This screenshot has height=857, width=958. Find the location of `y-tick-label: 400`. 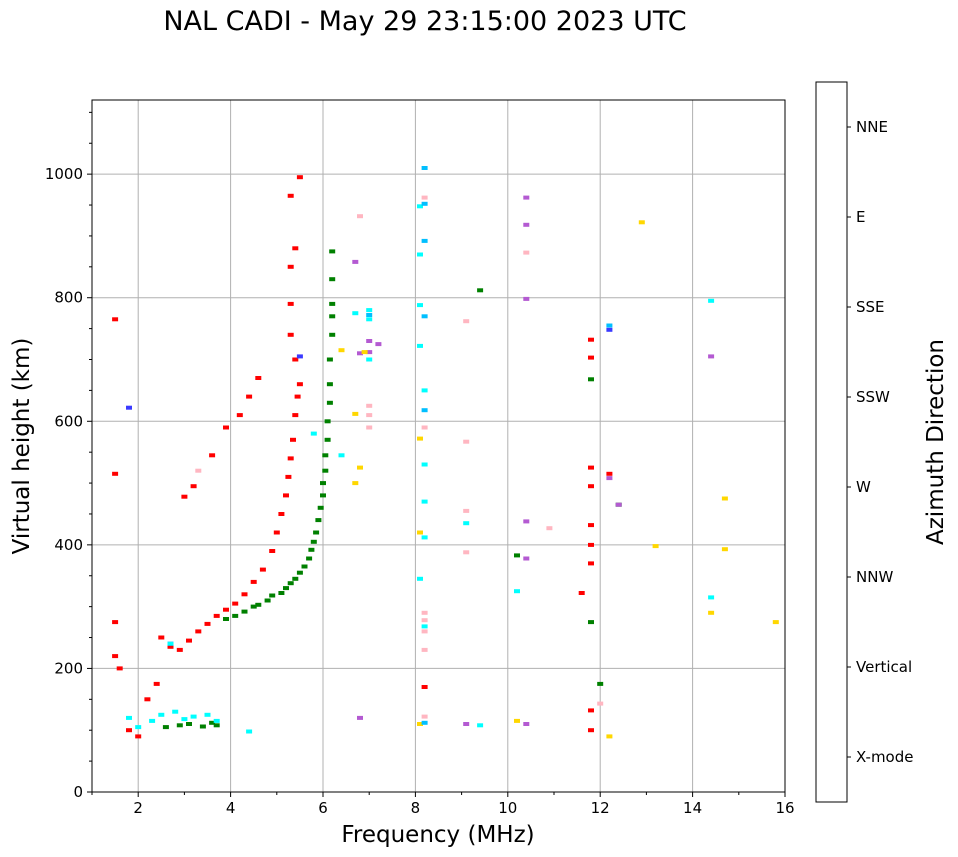

y-tick-label: 400 is located at coordinates (68, 545).